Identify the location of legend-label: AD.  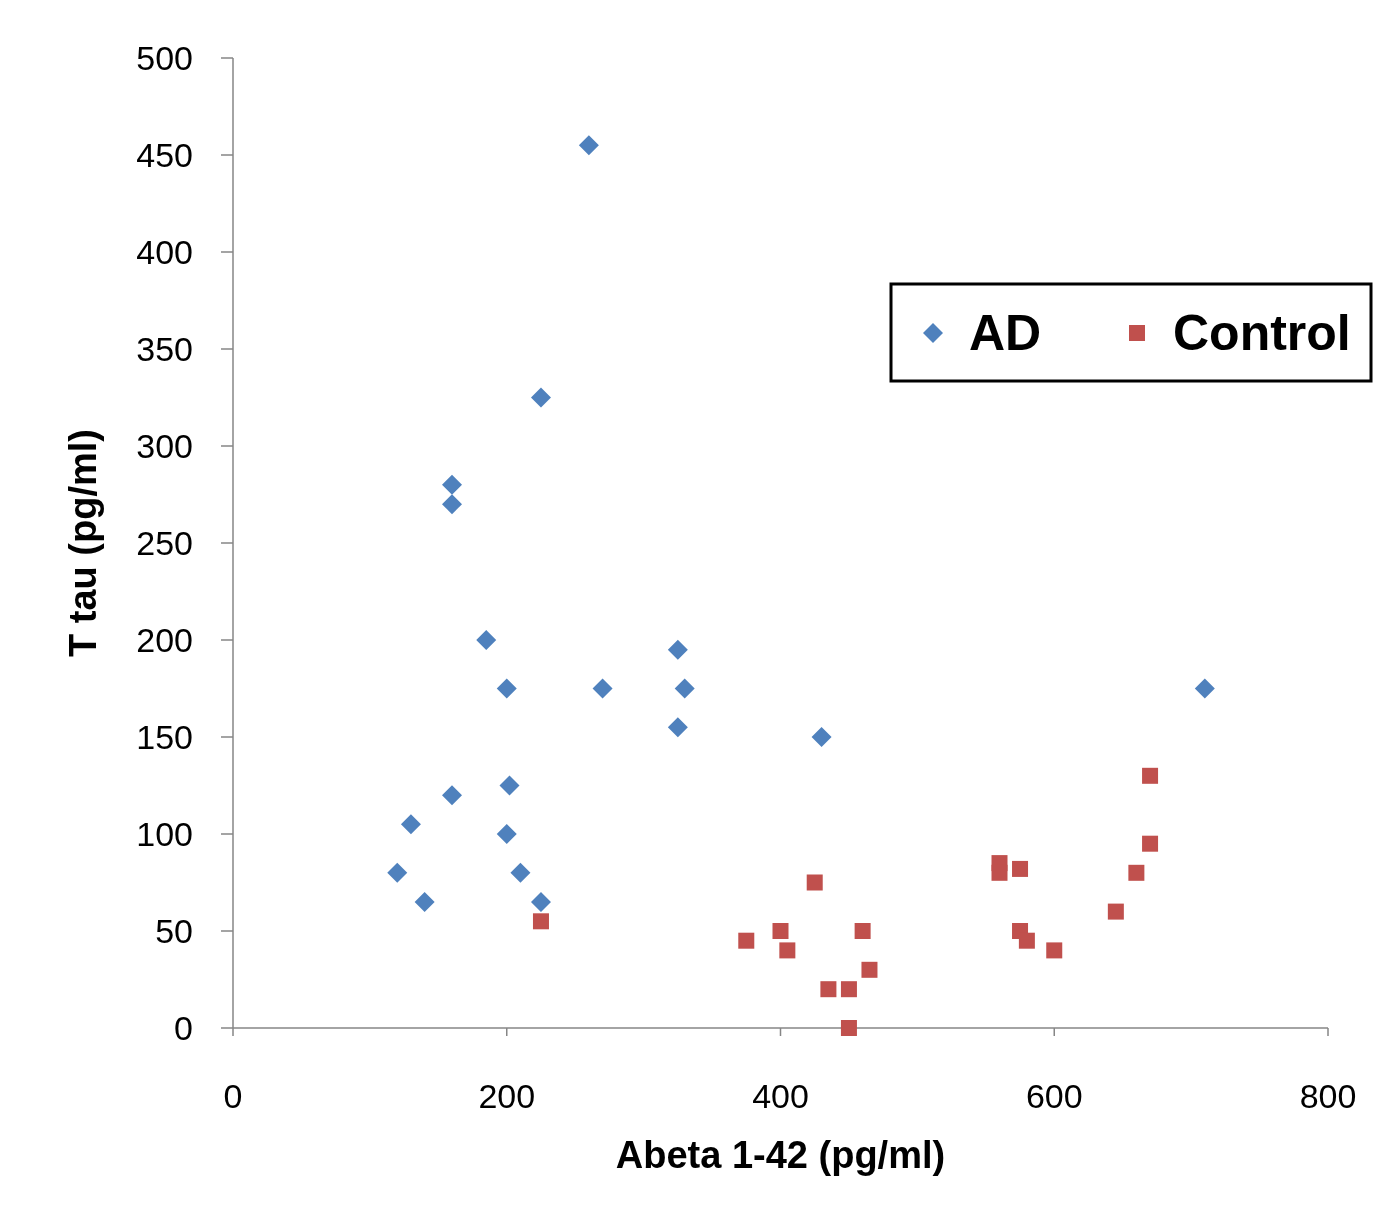
(1005, 333).